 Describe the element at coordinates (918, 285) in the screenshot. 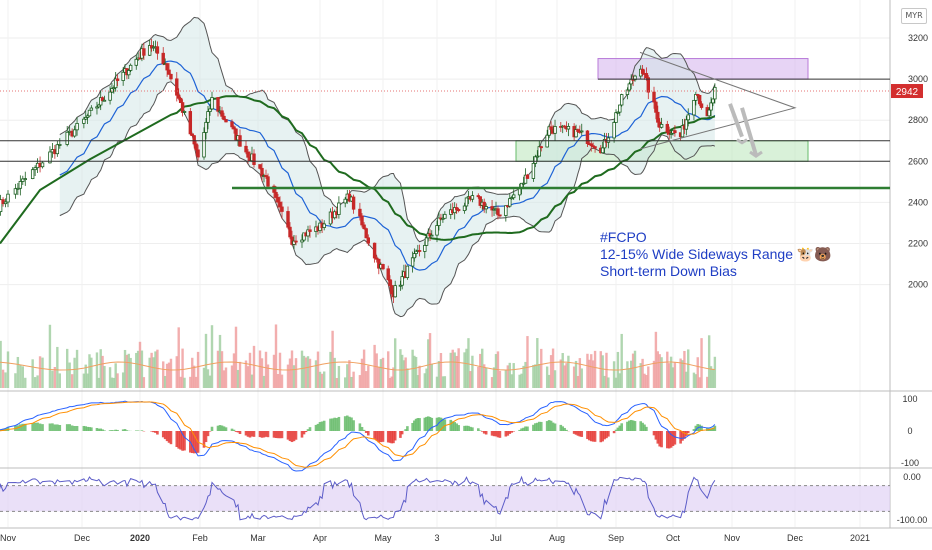

I see `price-tick: 2000` at that location.